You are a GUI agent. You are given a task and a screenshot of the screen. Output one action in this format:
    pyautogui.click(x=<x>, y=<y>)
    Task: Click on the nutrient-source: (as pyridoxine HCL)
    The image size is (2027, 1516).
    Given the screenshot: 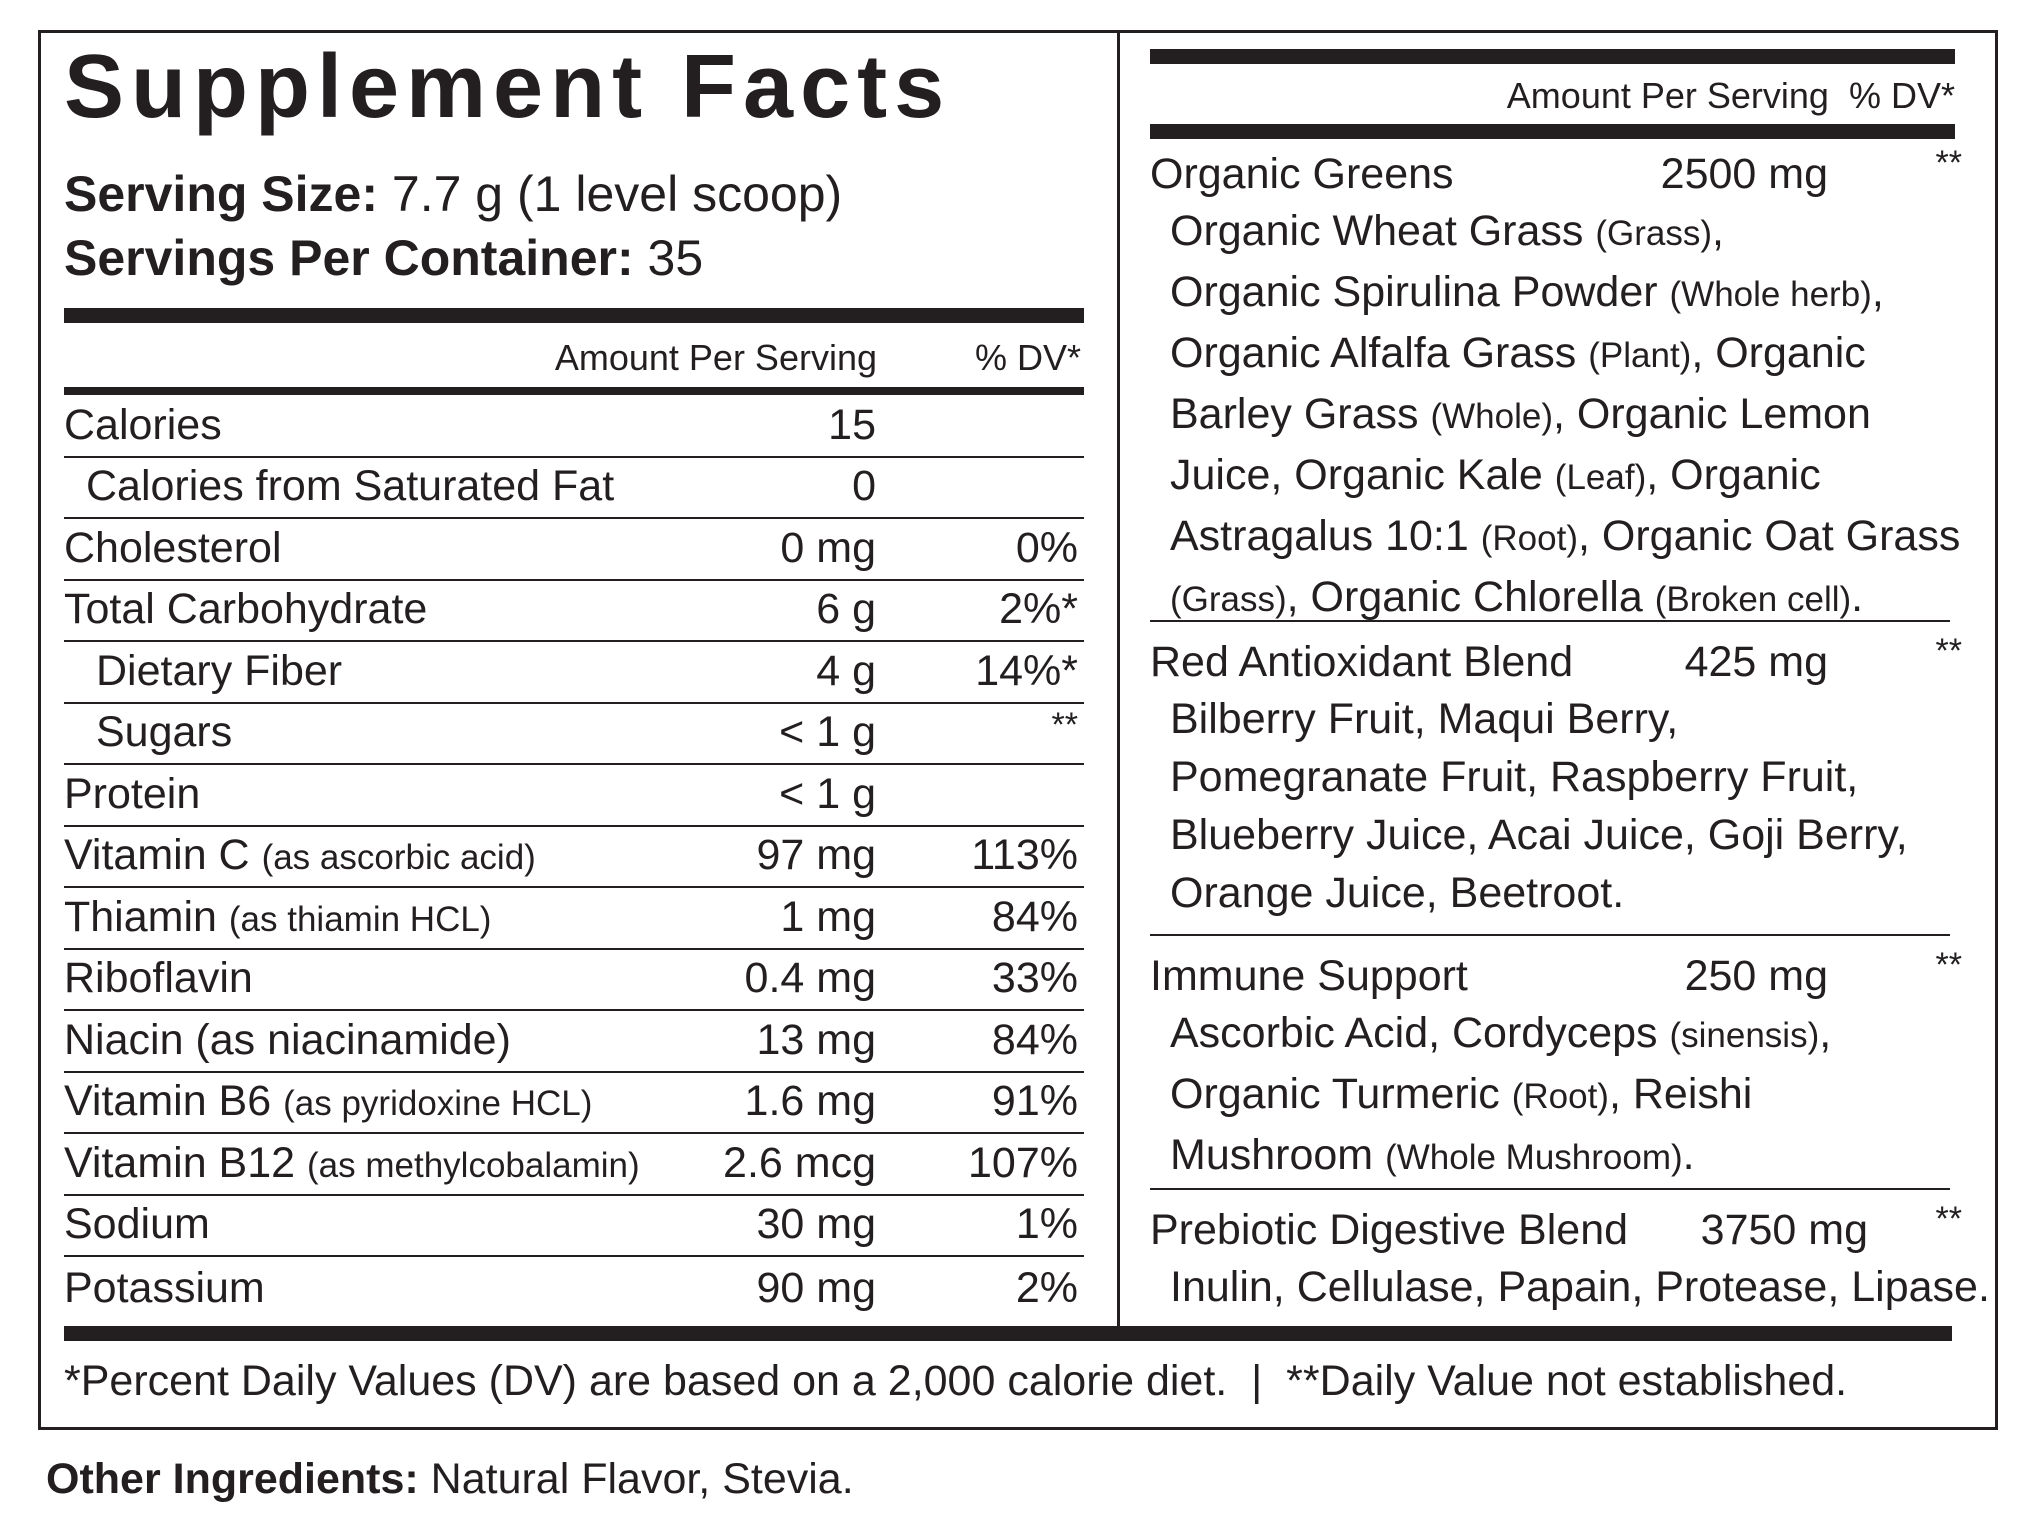 What is the action you would take?
    pyautogui.click(x=438, y=1103)
    